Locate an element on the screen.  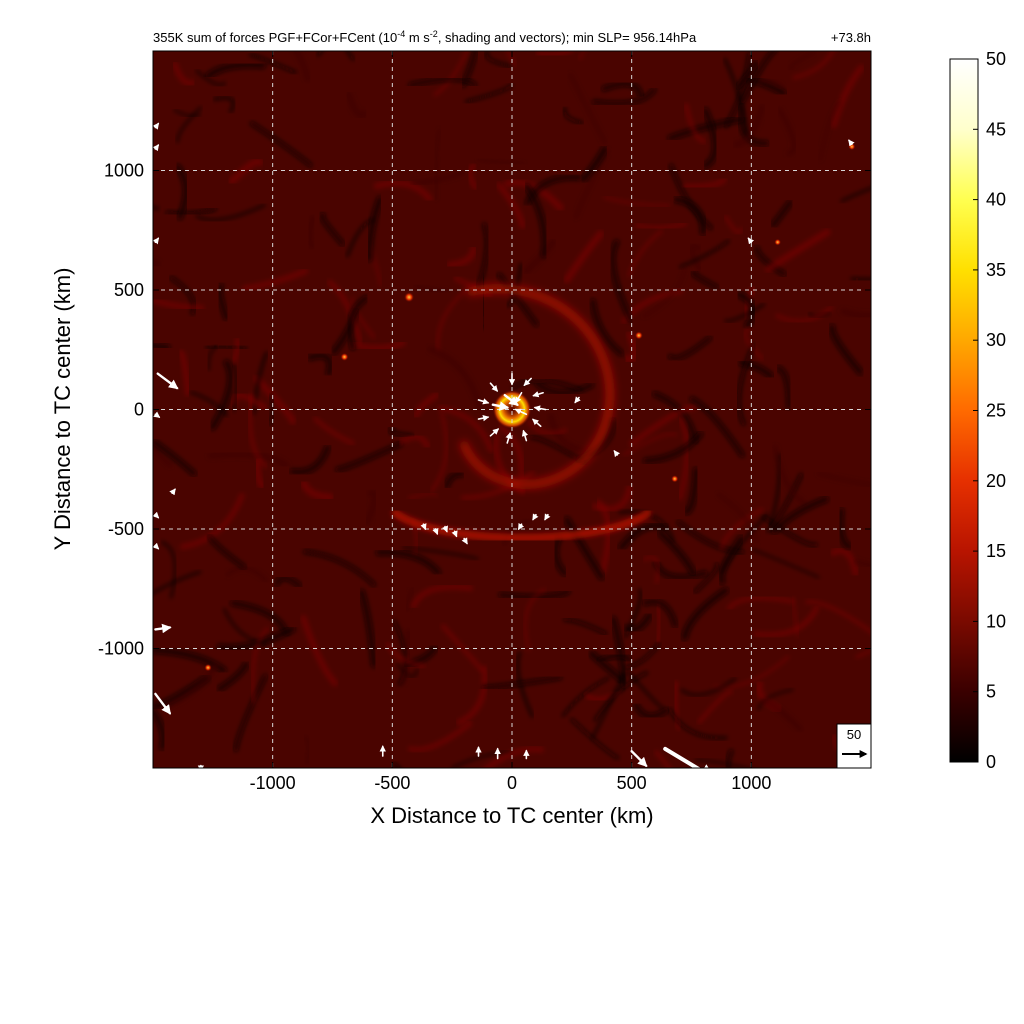
spiral-band-outer is located at coordinates (537, 386).